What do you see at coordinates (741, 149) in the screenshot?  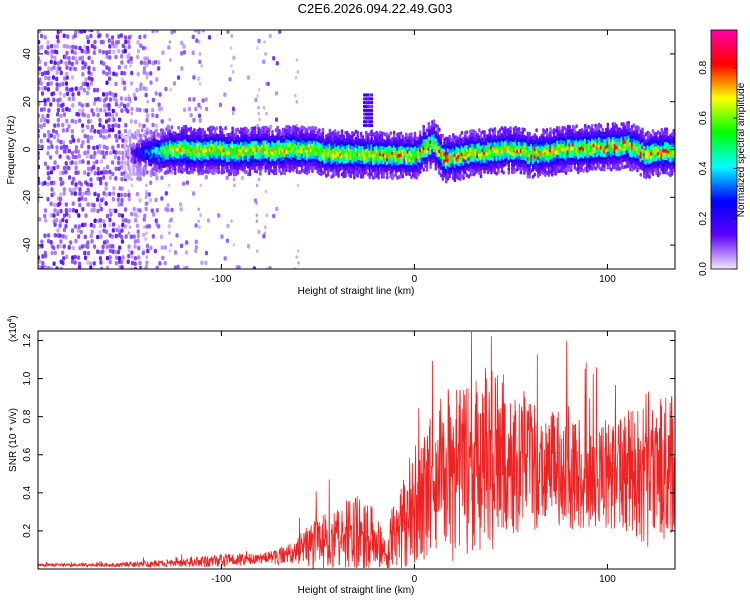 I see `colorbar-label: Normalized spectral amplitude` at bounding box center [741, 149].